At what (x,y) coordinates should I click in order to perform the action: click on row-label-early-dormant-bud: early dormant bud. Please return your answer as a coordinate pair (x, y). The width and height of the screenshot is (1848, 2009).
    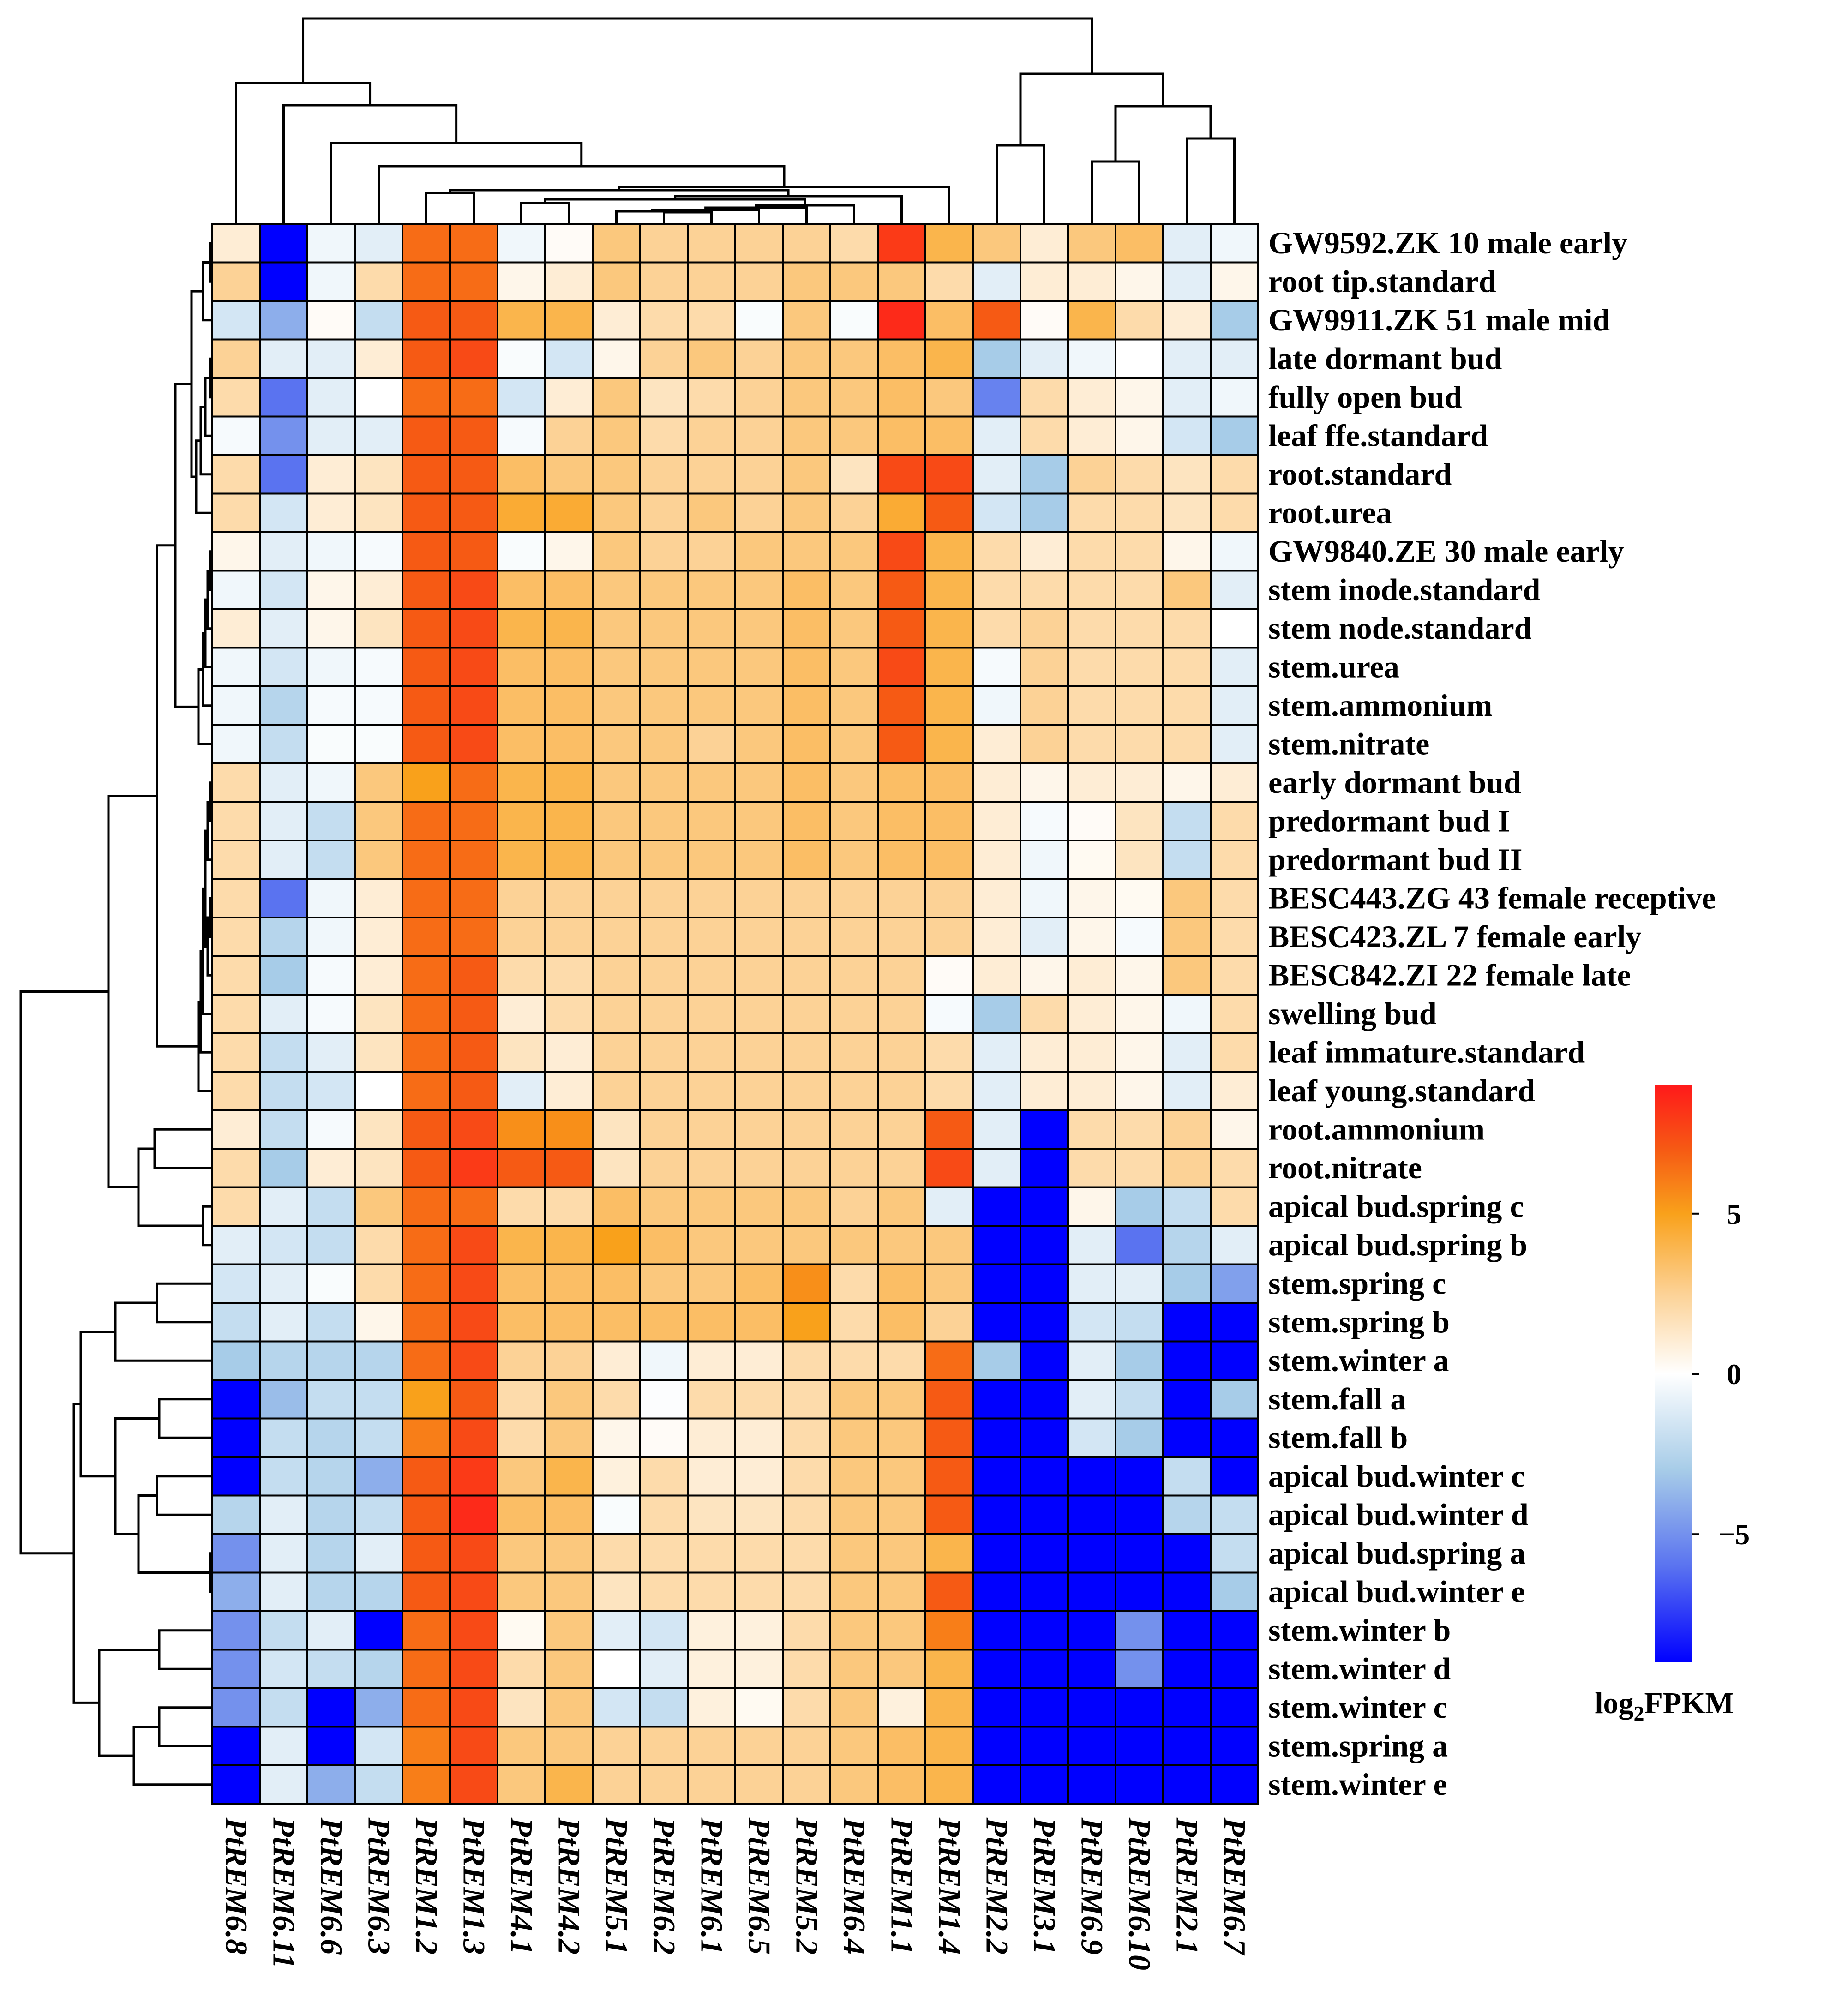
    Looking at the image, I should click on (1394, 782).